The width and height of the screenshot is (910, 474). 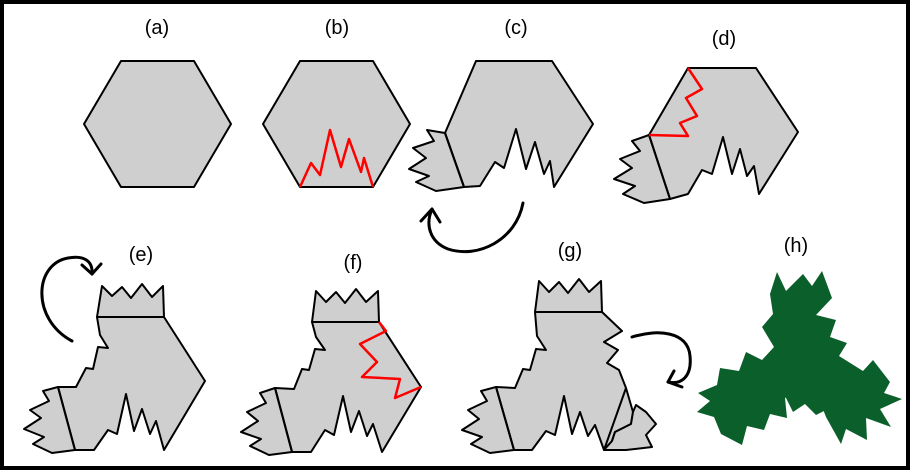 I want to click on panel-label-d: (d), so click(x=724, y=39).